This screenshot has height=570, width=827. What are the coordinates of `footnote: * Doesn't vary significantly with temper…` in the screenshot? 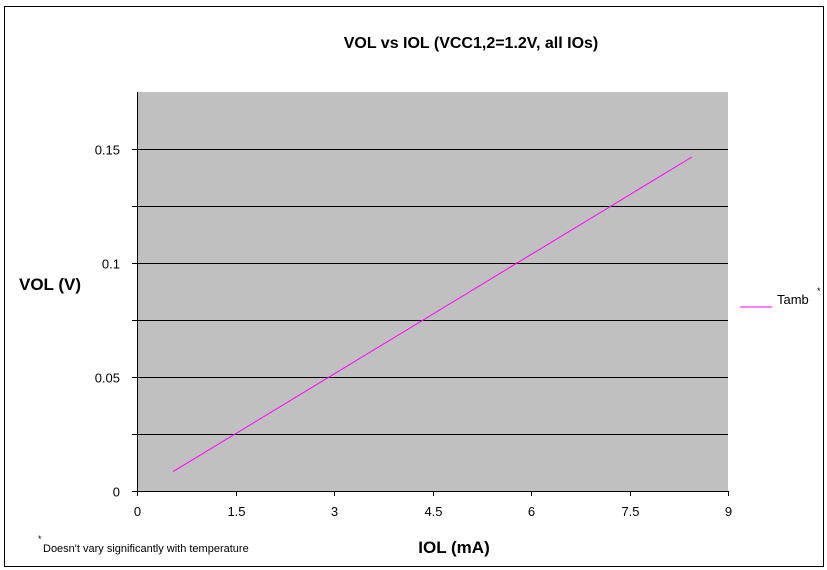 It's located at (143, 544).